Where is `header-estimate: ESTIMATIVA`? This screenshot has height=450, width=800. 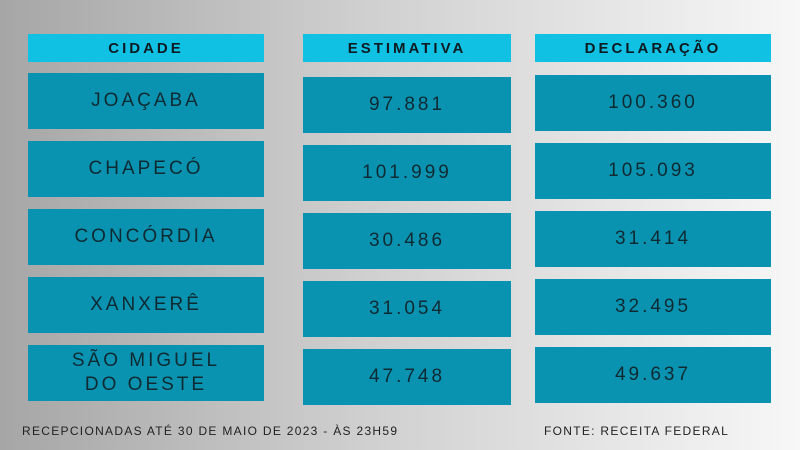 header-estimate: ESTIMATIVA is located at coordinates (407, 48).